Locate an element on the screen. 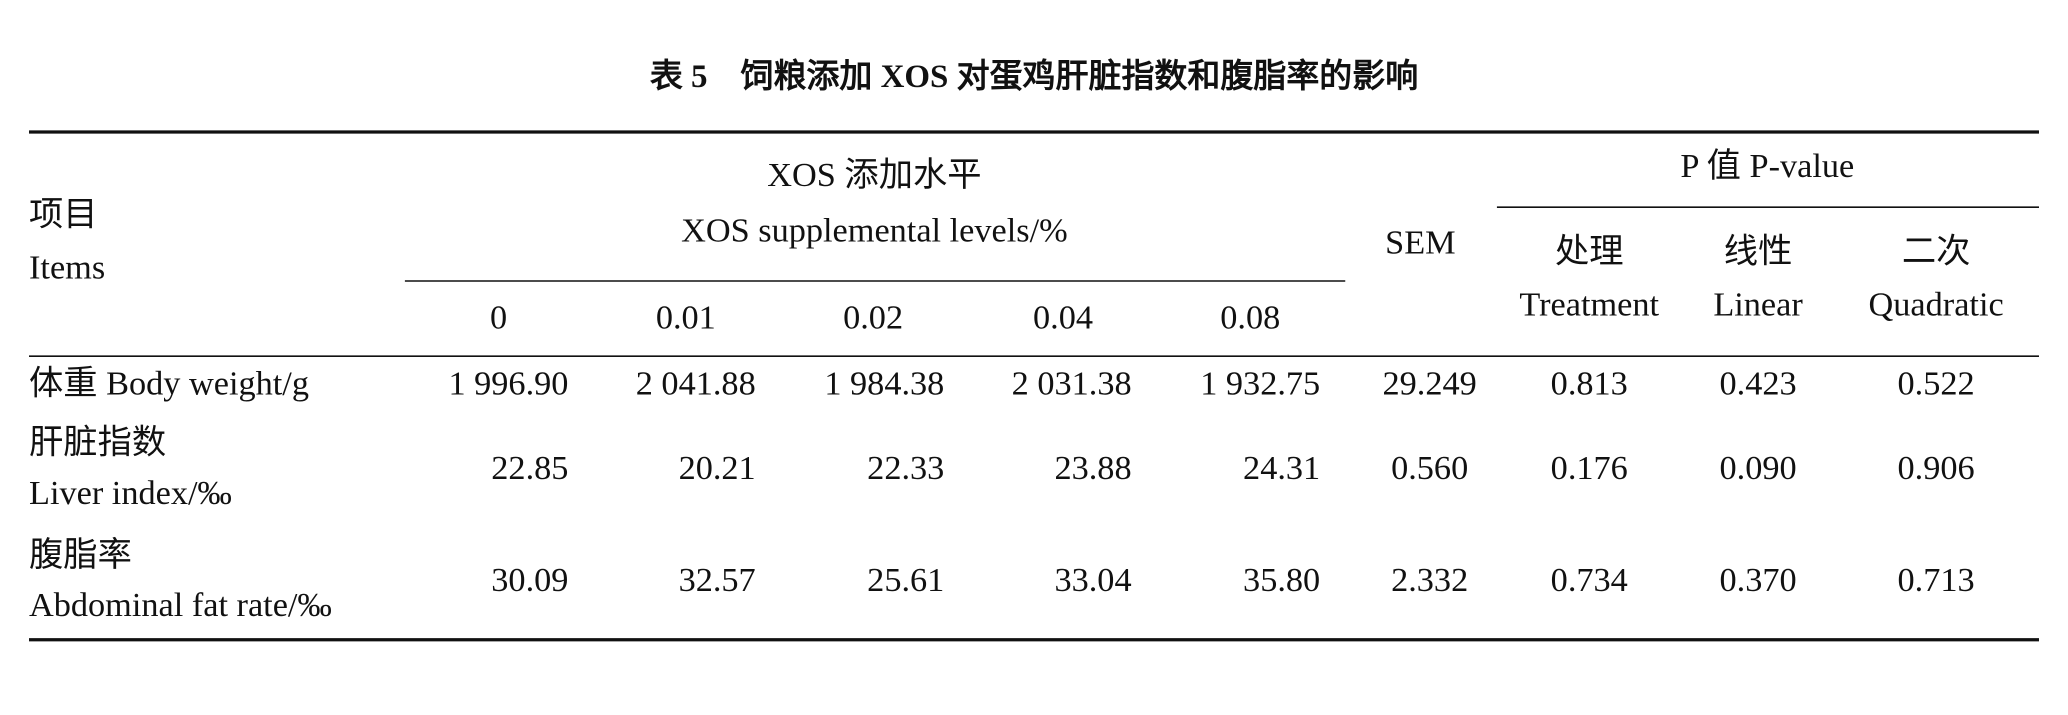  cell: 0.713 is located at coordinates (1936, 580).